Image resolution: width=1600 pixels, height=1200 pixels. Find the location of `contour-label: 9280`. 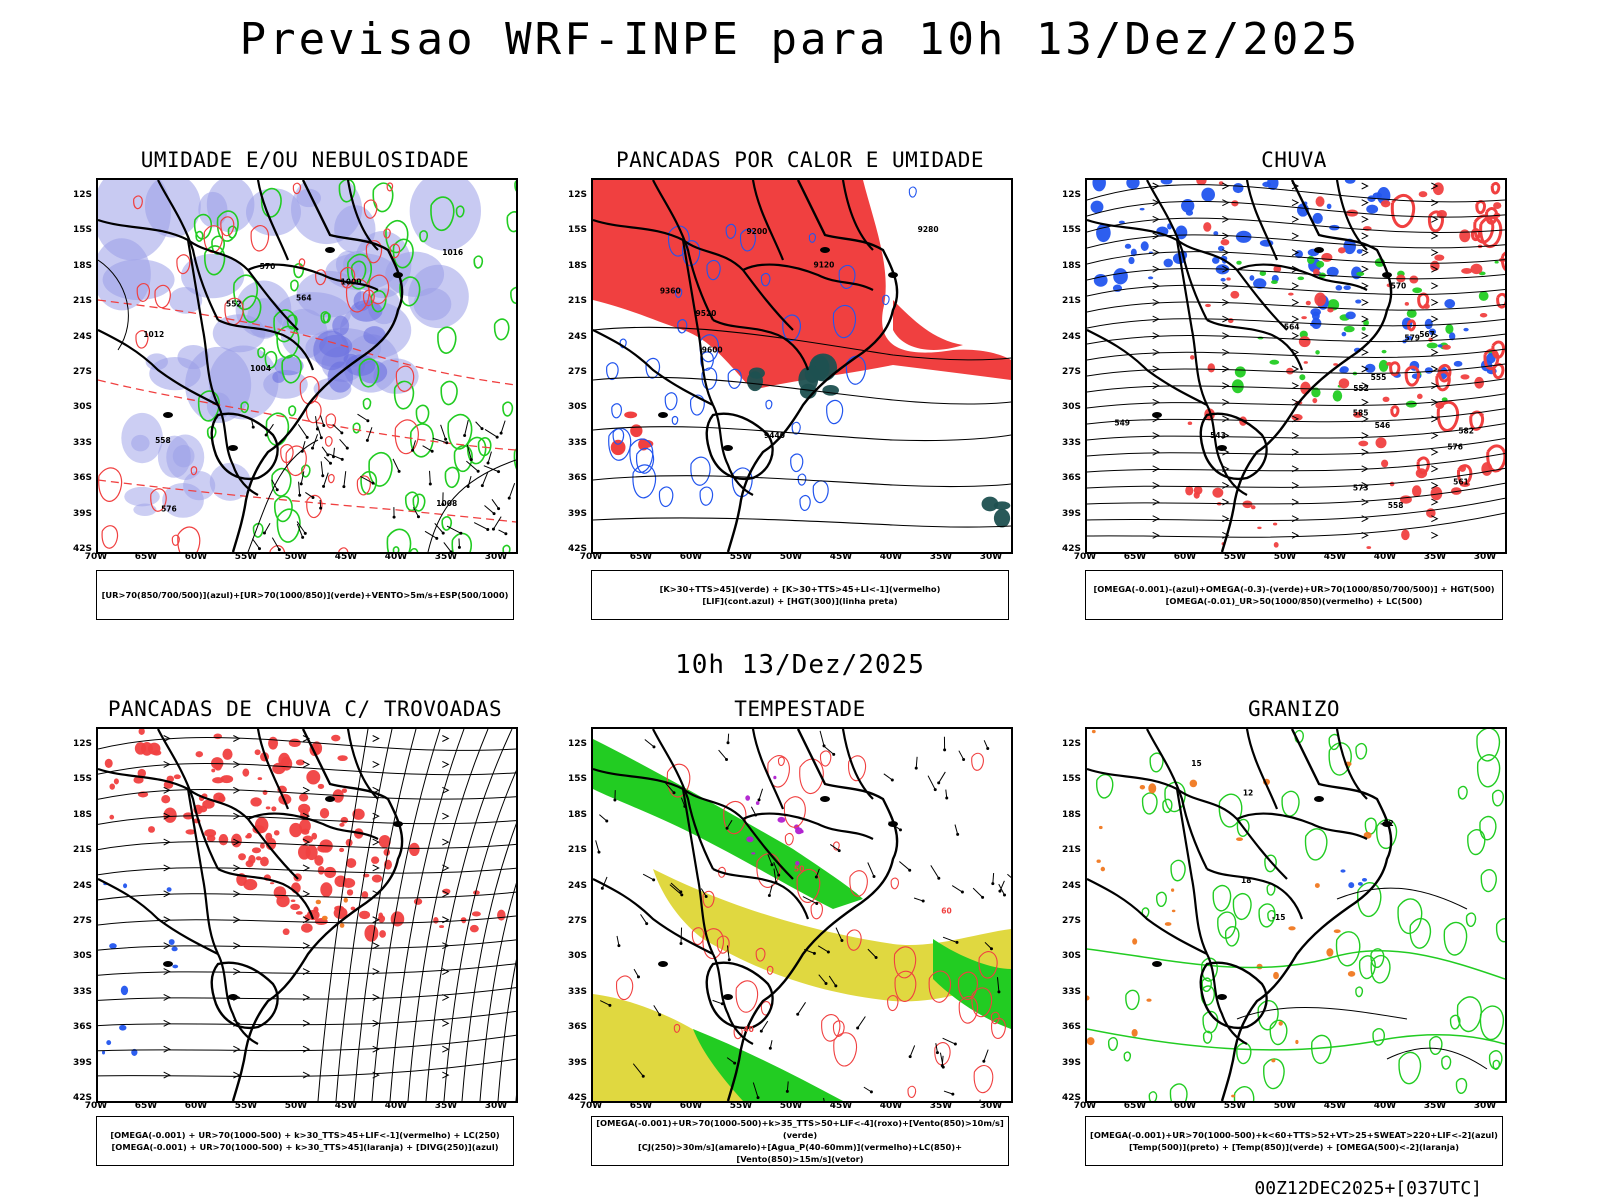

contour-label: 9280 is located at coordinates (928, 229).